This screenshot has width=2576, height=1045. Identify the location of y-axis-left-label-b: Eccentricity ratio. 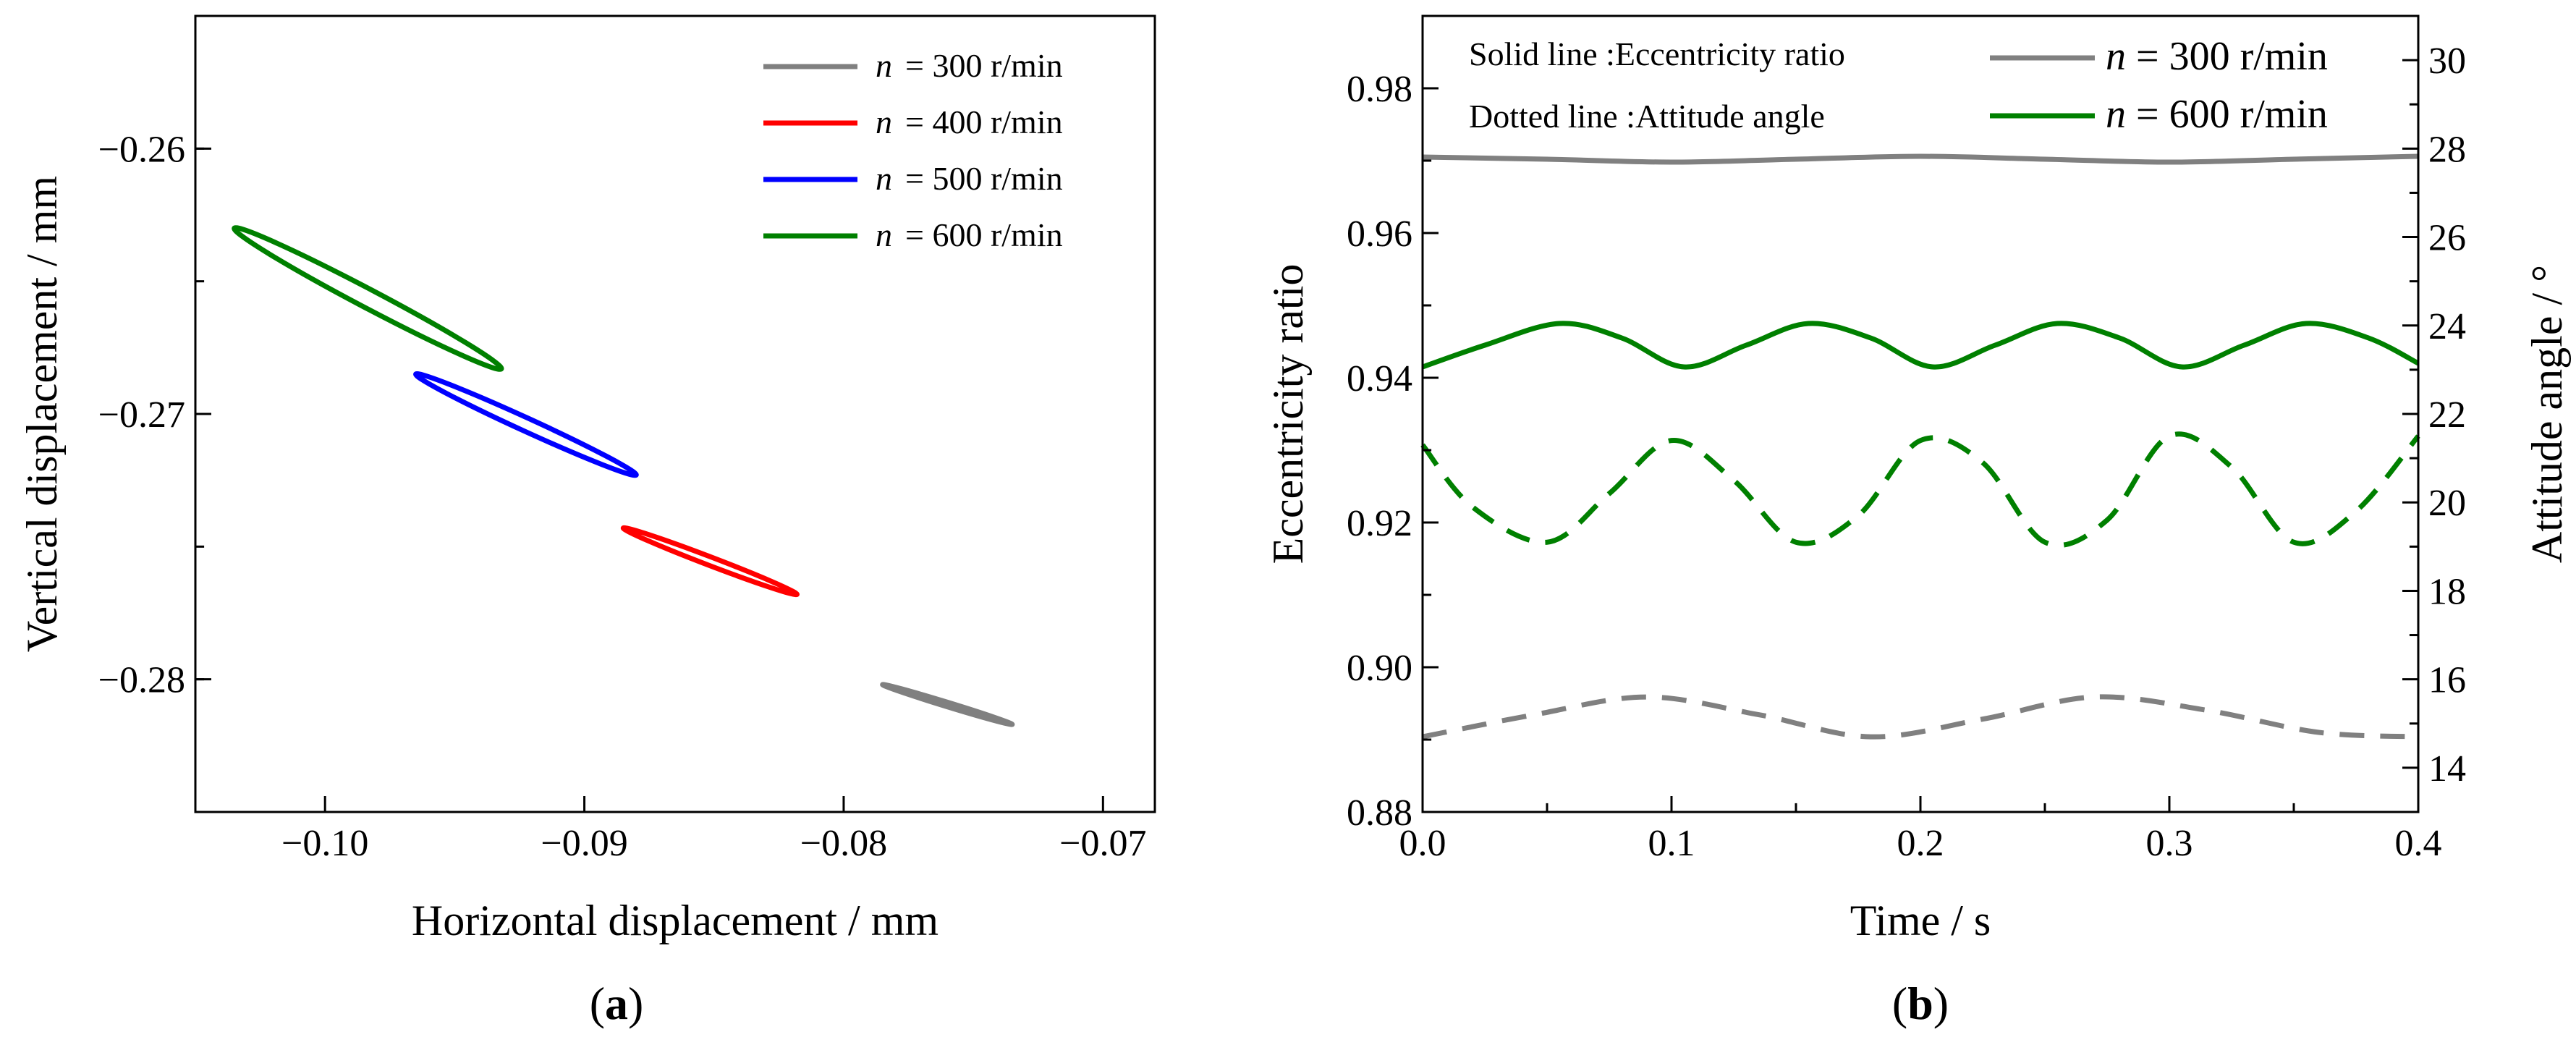
(1288, 414).